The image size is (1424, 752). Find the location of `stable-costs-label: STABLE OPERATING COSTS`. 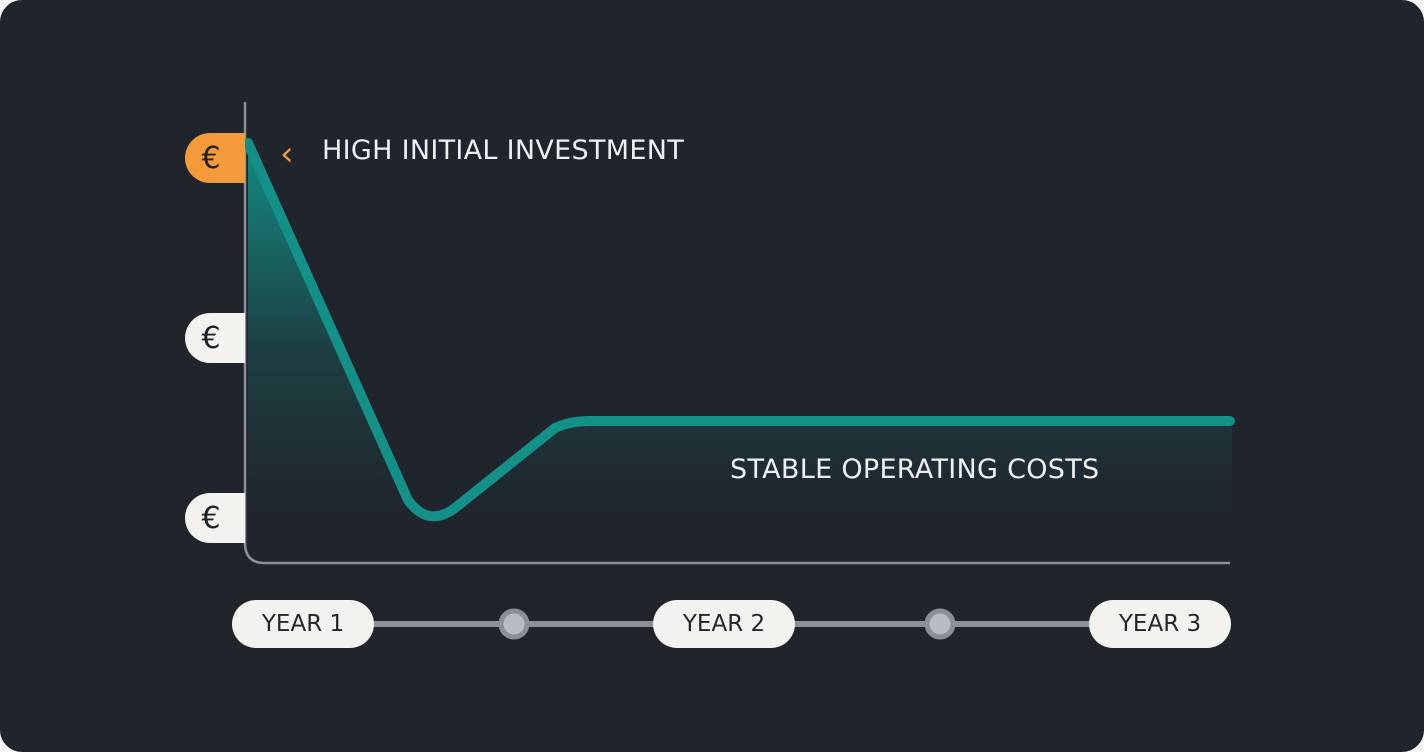

stable-costs-label: STABLE OPERATING COSTS is located at coordinates (915, 469).